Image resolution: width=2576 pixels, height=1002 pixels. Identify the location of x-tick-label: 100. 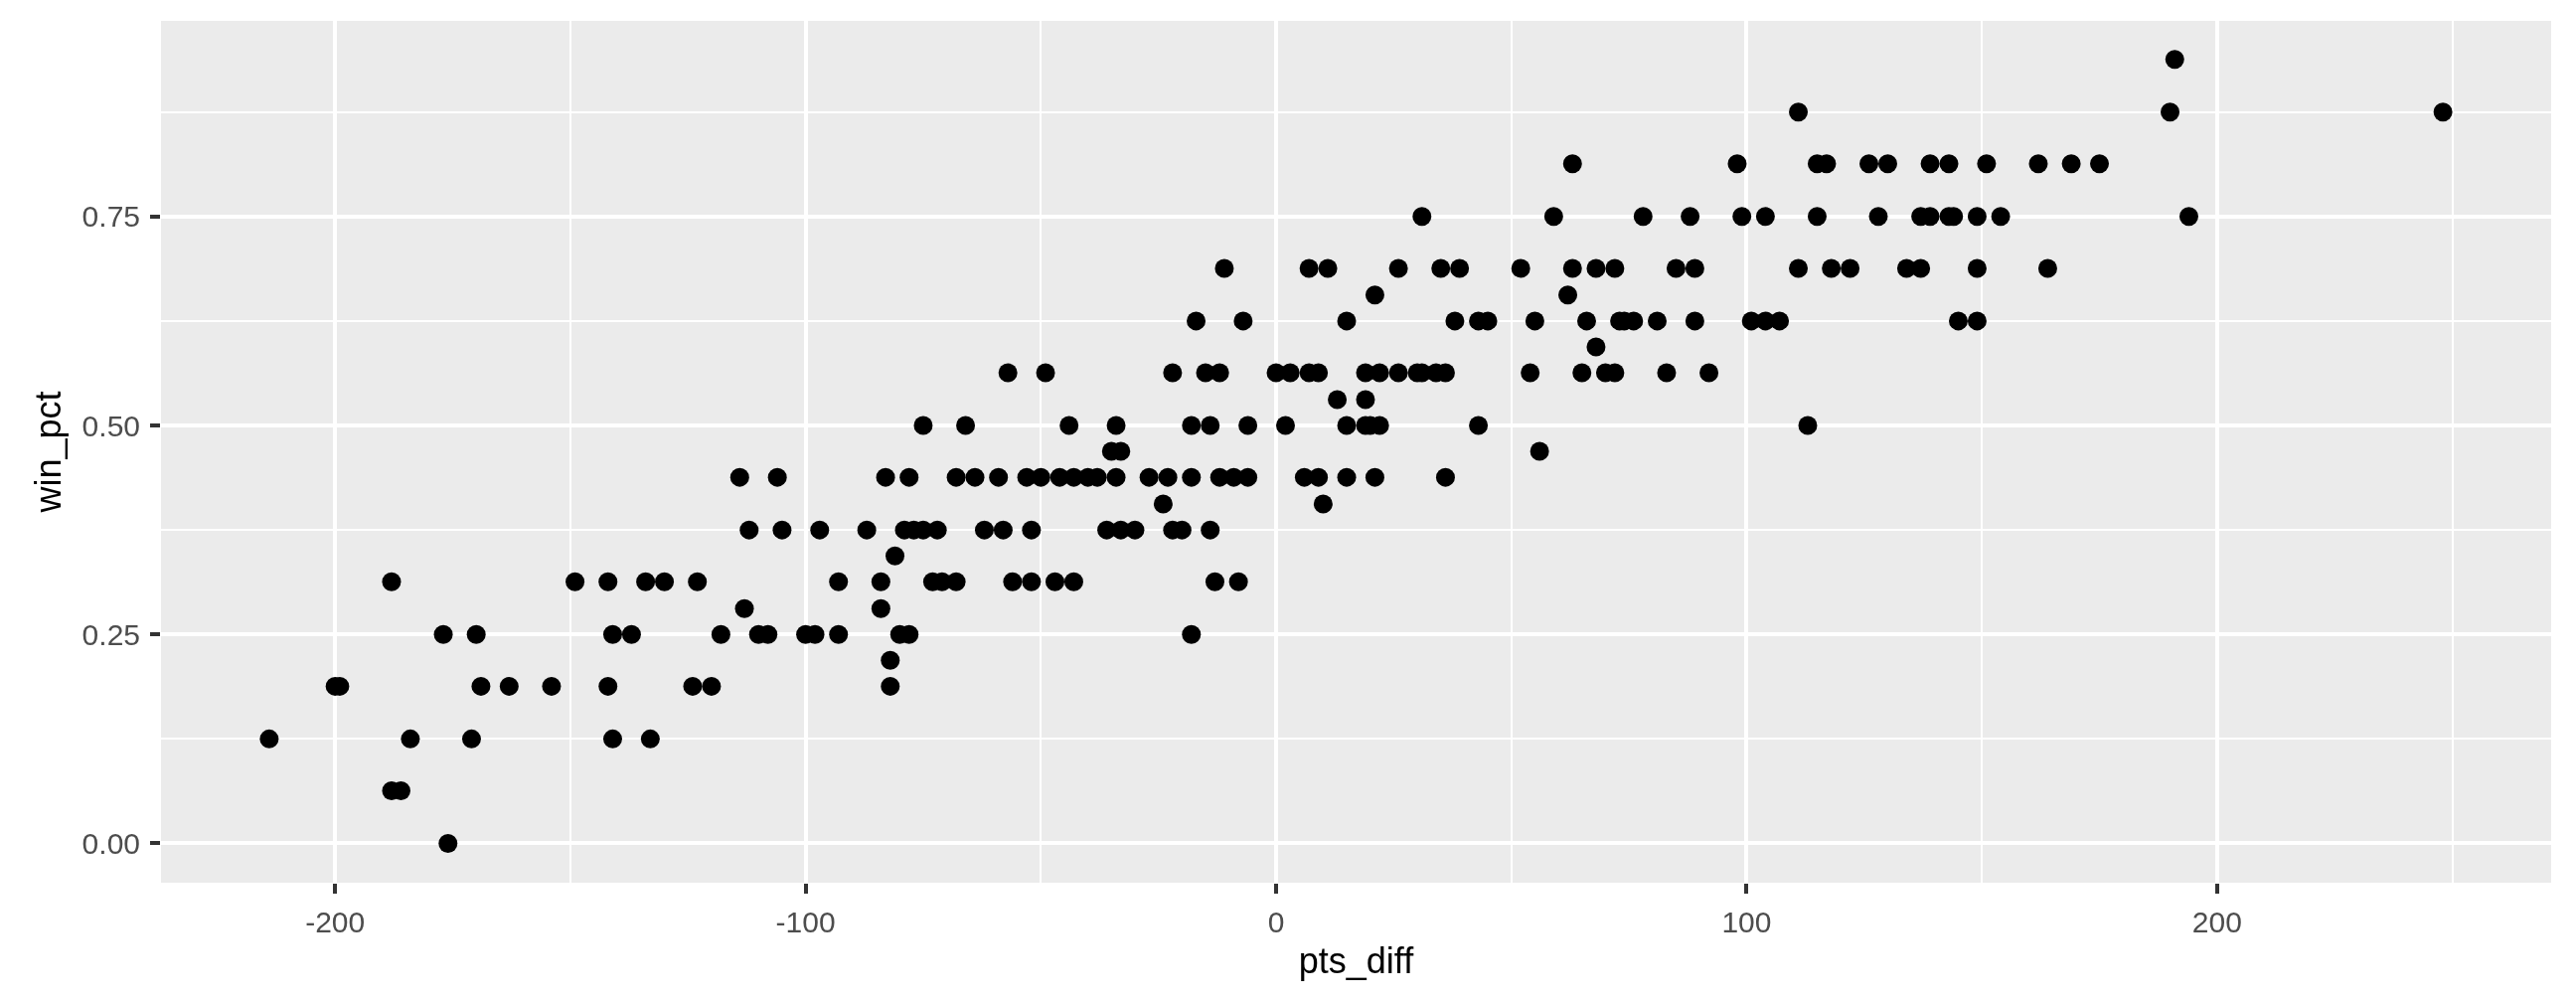
(1746, 922).